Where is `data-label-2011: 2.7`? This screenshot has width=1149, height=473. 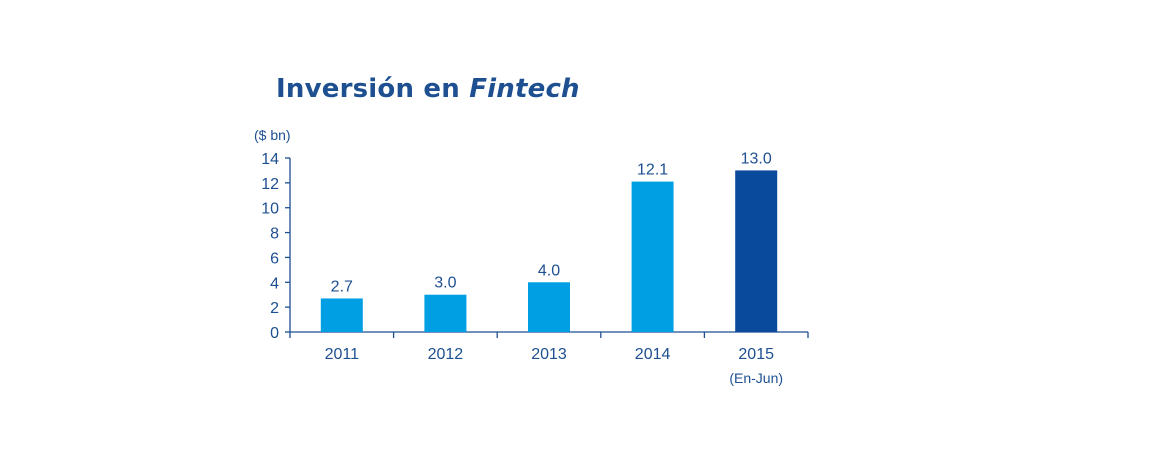 data-label-2011: 2.7 is located at coordinates (342, 286).